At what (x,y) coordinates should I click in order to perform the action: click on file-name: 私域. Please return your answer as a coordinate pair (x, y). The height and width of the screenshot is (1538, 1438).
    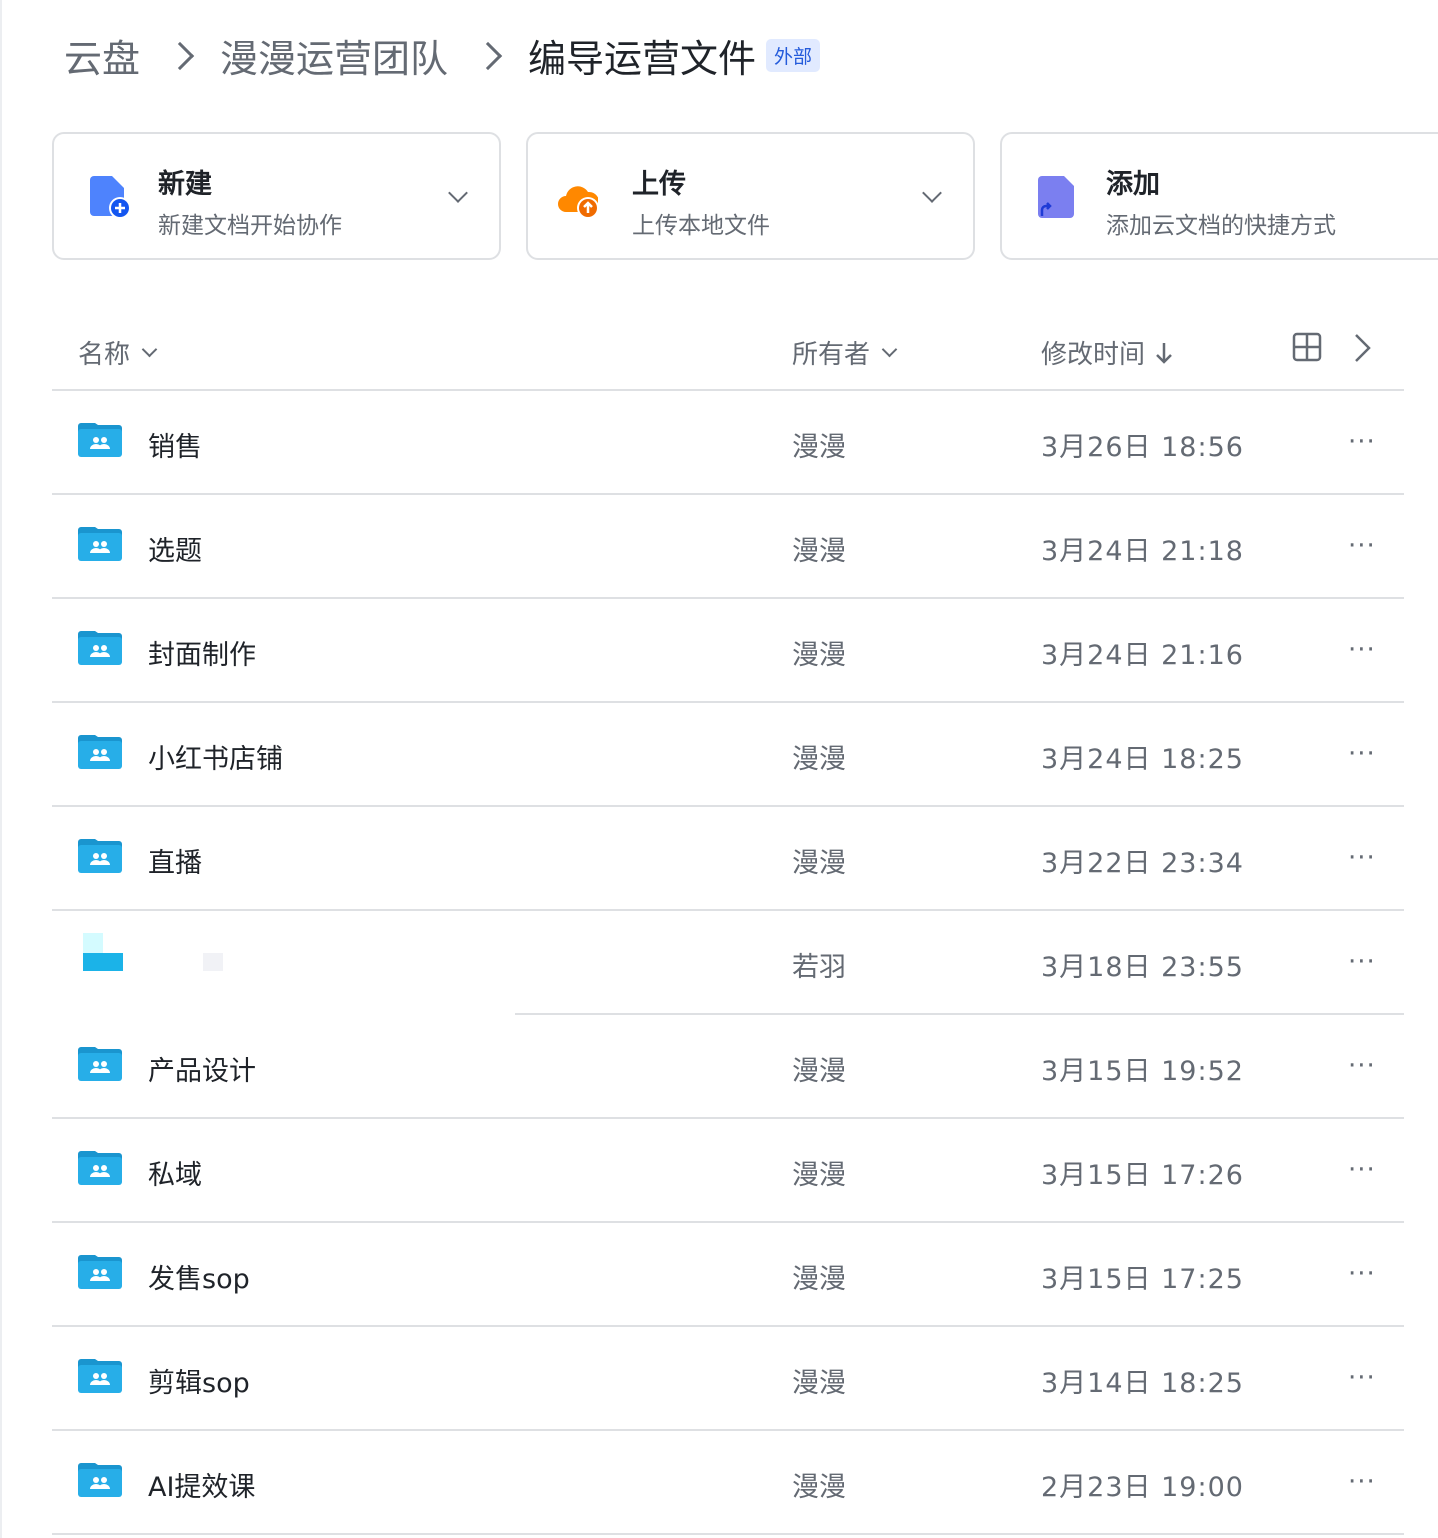
    Looking at the image, I should click on (175, 1175).